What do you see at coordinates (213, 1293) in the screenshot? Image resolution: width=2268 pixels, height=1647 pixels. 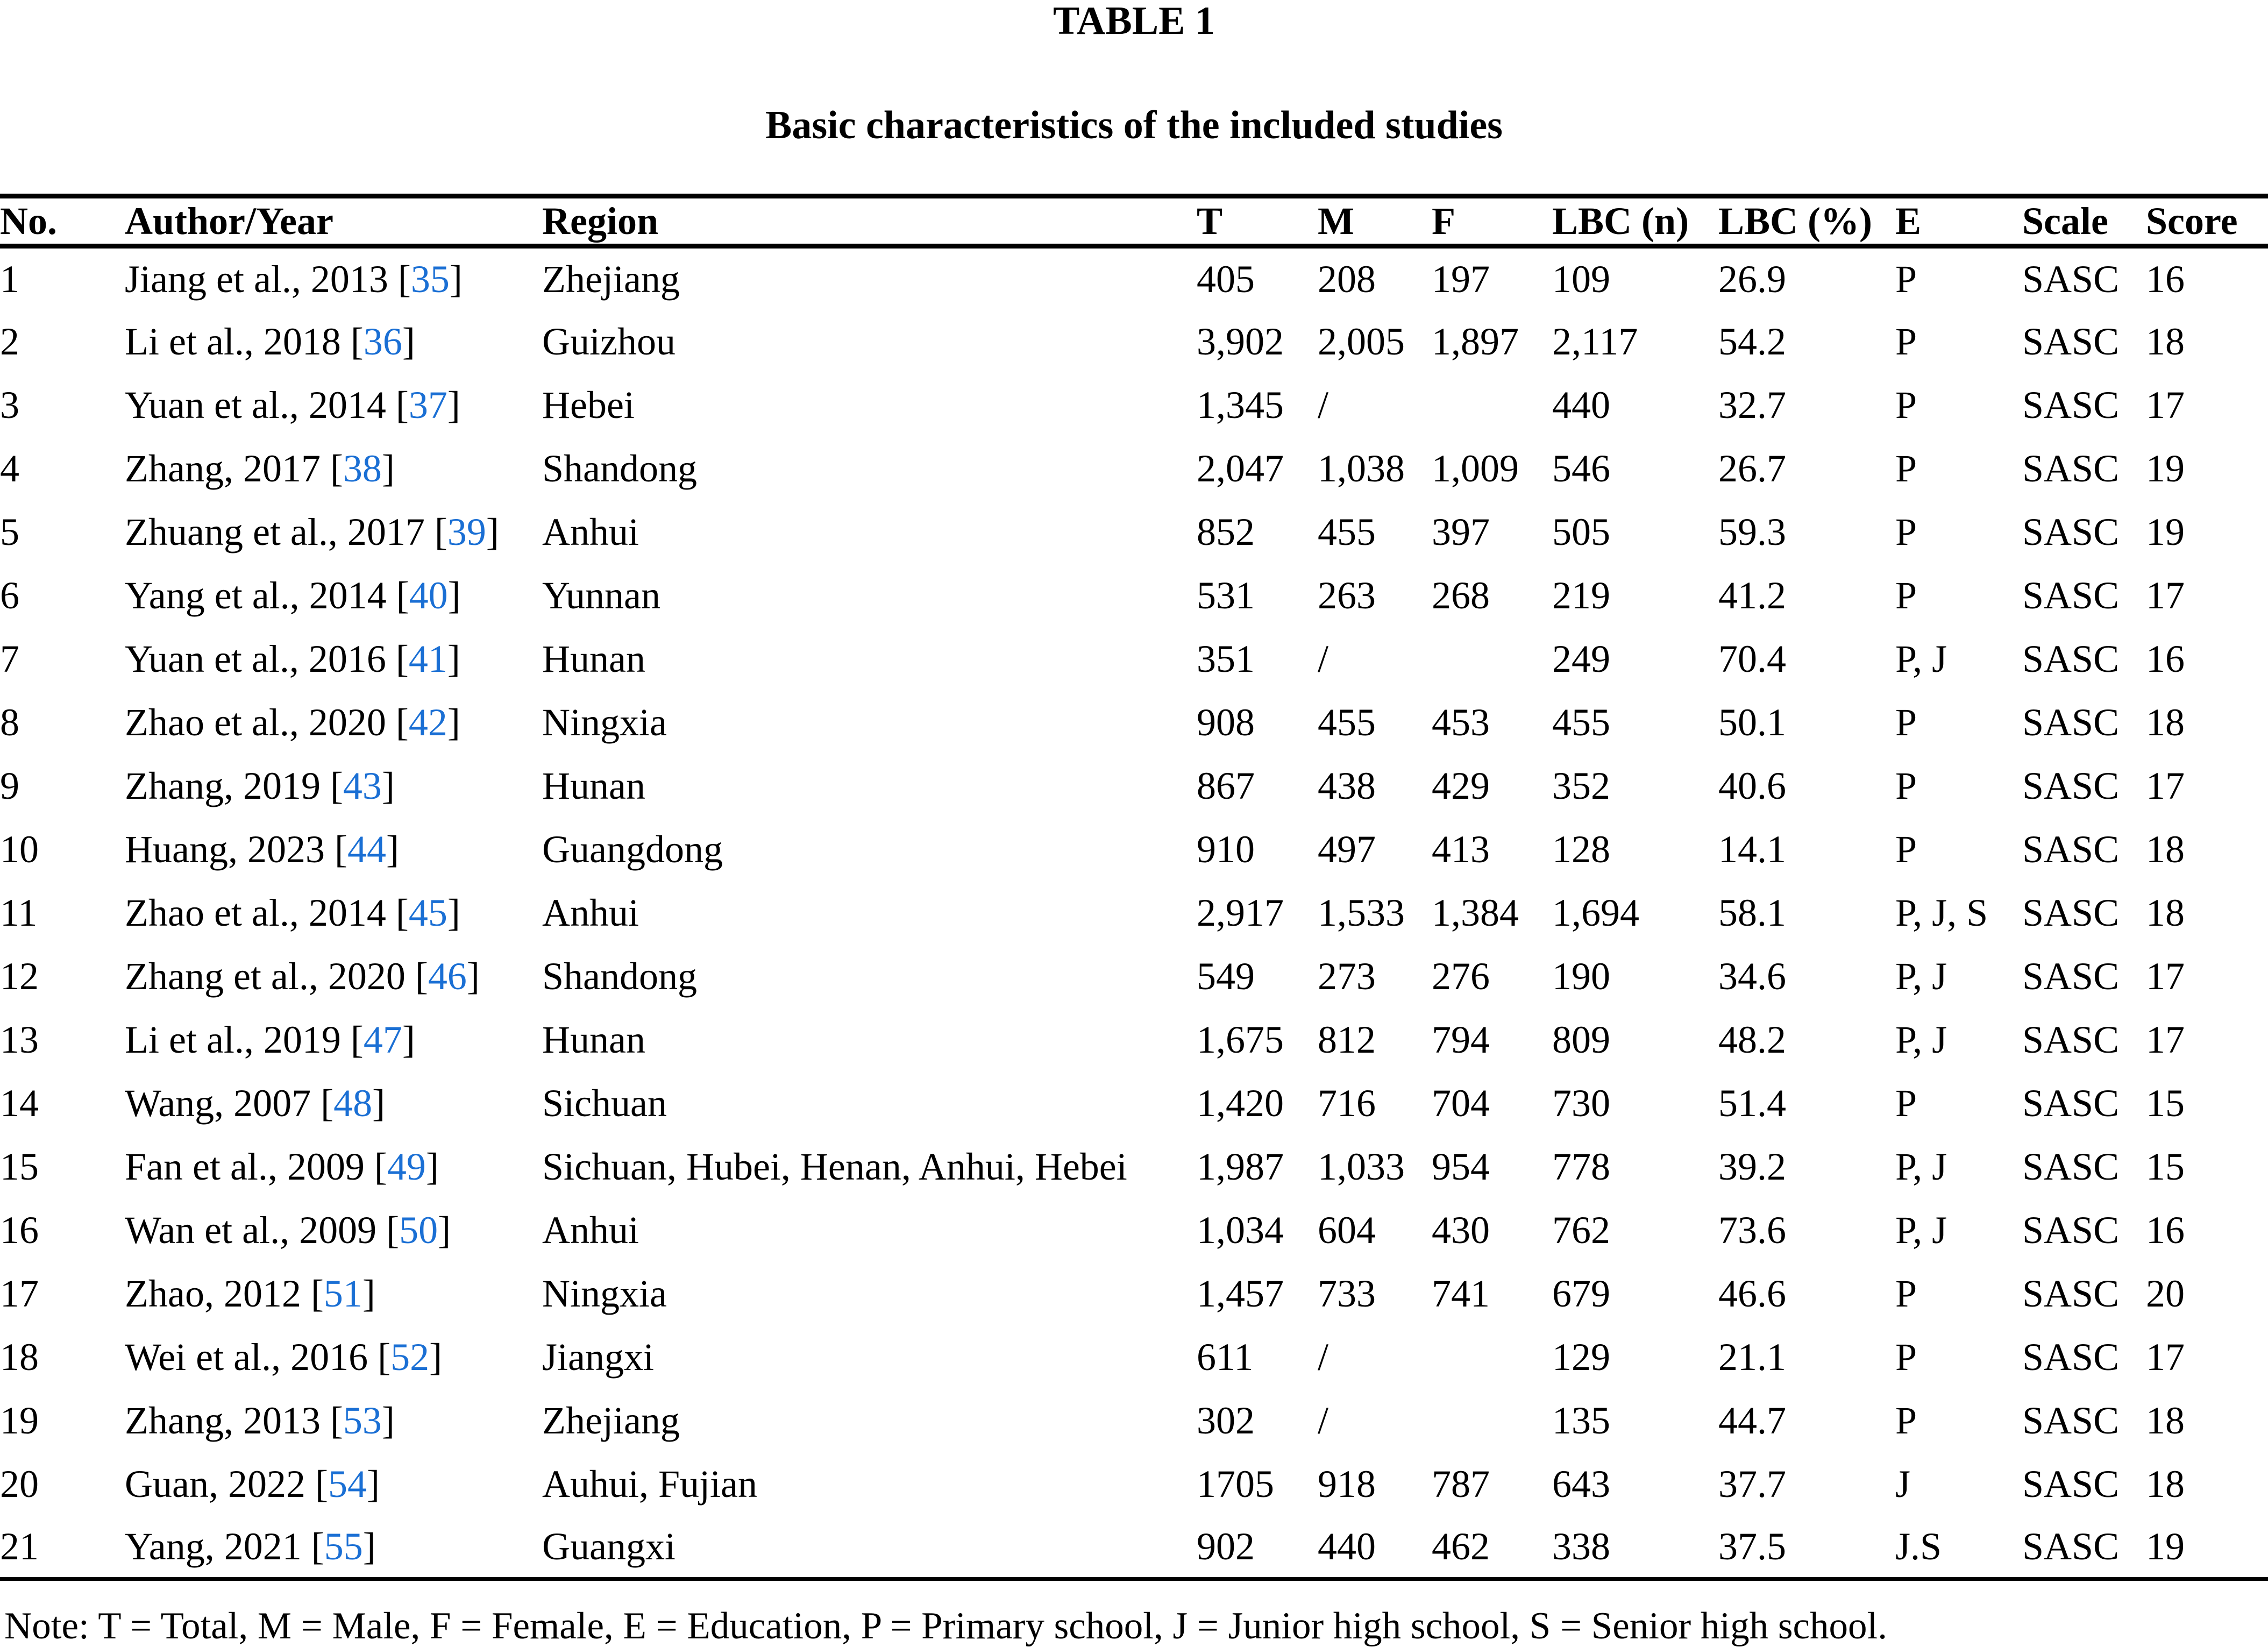 I see `author-text: Zhao, 2012` at bounding box center [213, 1293].